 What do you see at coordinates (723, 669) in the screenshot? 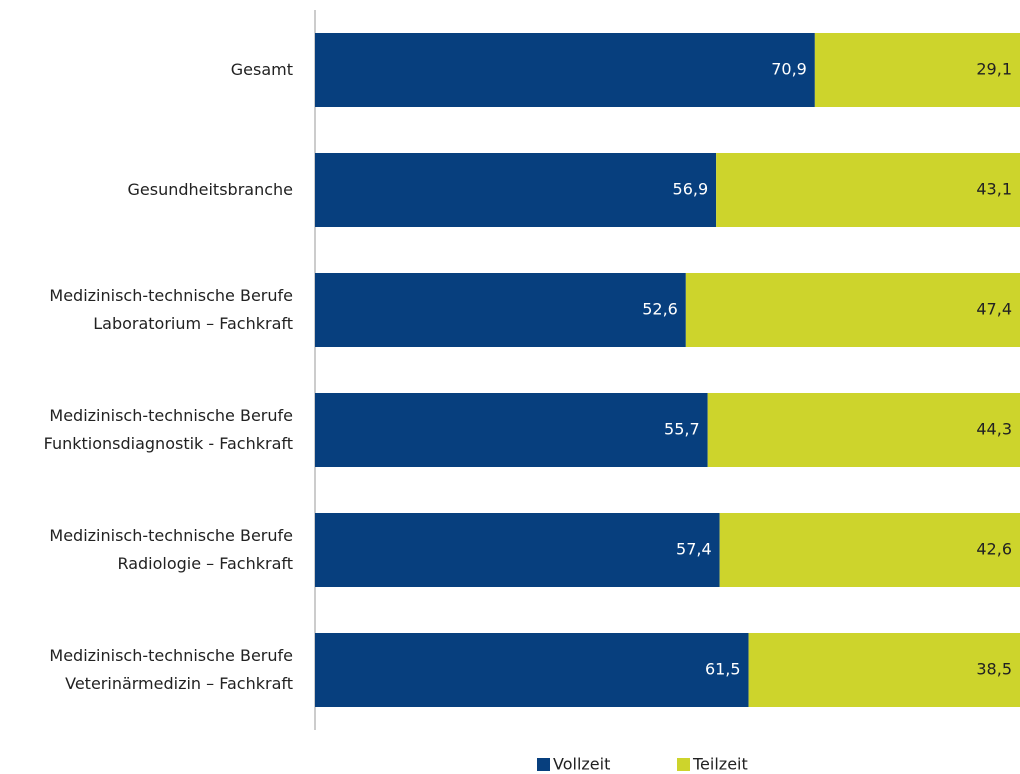
I see `value-label: 61,5` at bounding box center [723, 669].